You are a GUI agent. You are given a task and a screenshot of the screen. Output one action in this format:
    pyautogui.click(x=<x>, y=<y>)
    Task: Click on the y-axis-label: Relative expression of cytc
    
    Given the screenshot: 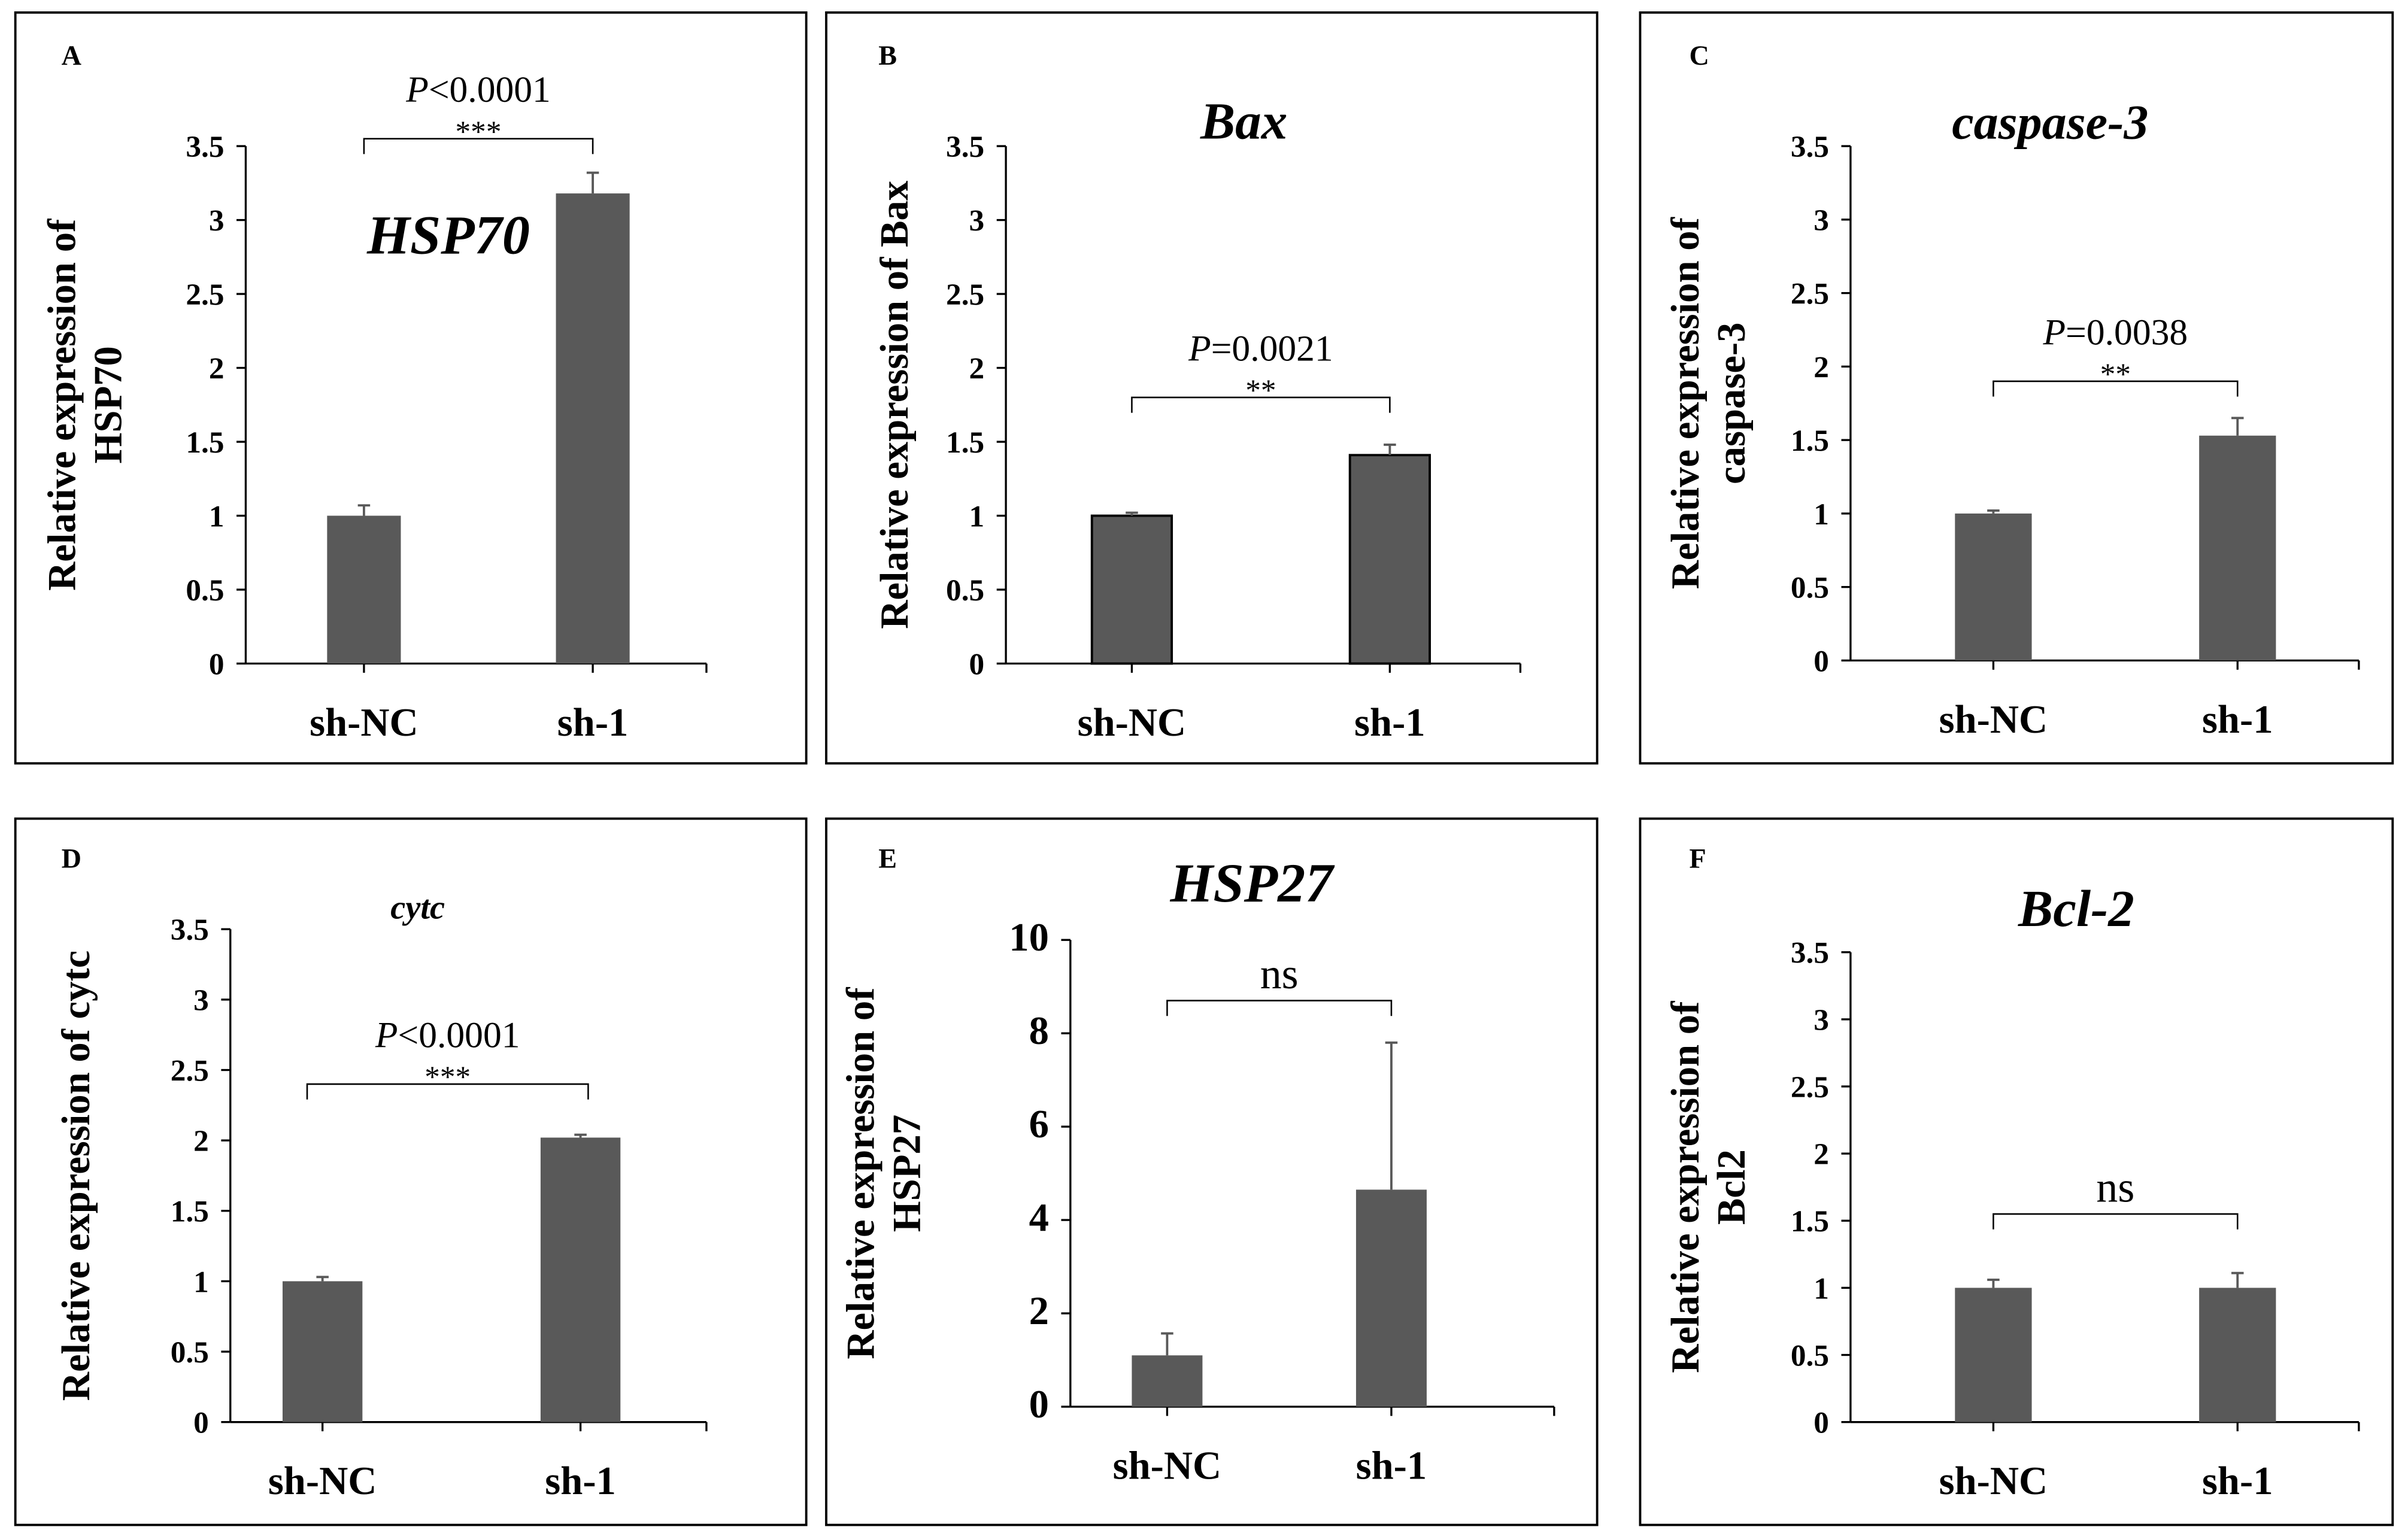 What is the action you would take?
    pyautogui.click(x=76, y=1176)
    